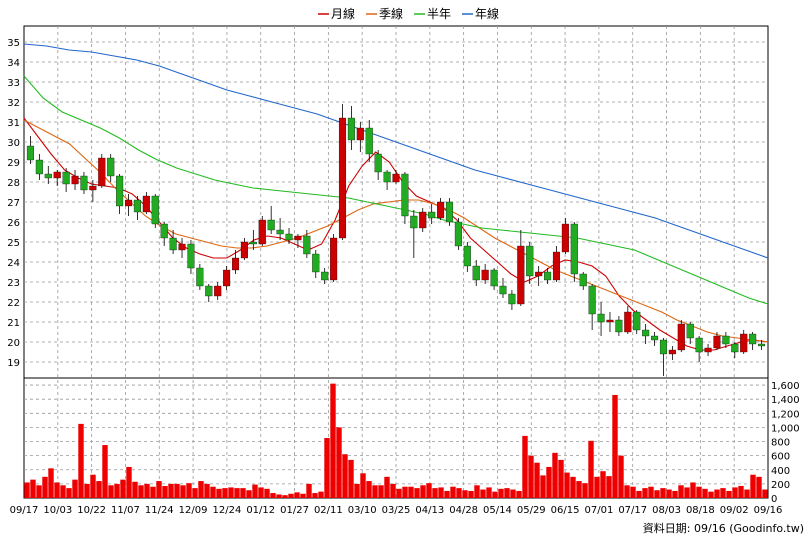 The height and width of the screenshot is (544, 808). What do you see at coordinates (13, 283) in the screenshot?
I see `price-tick-label: 23` at bounding box center [13, 283].